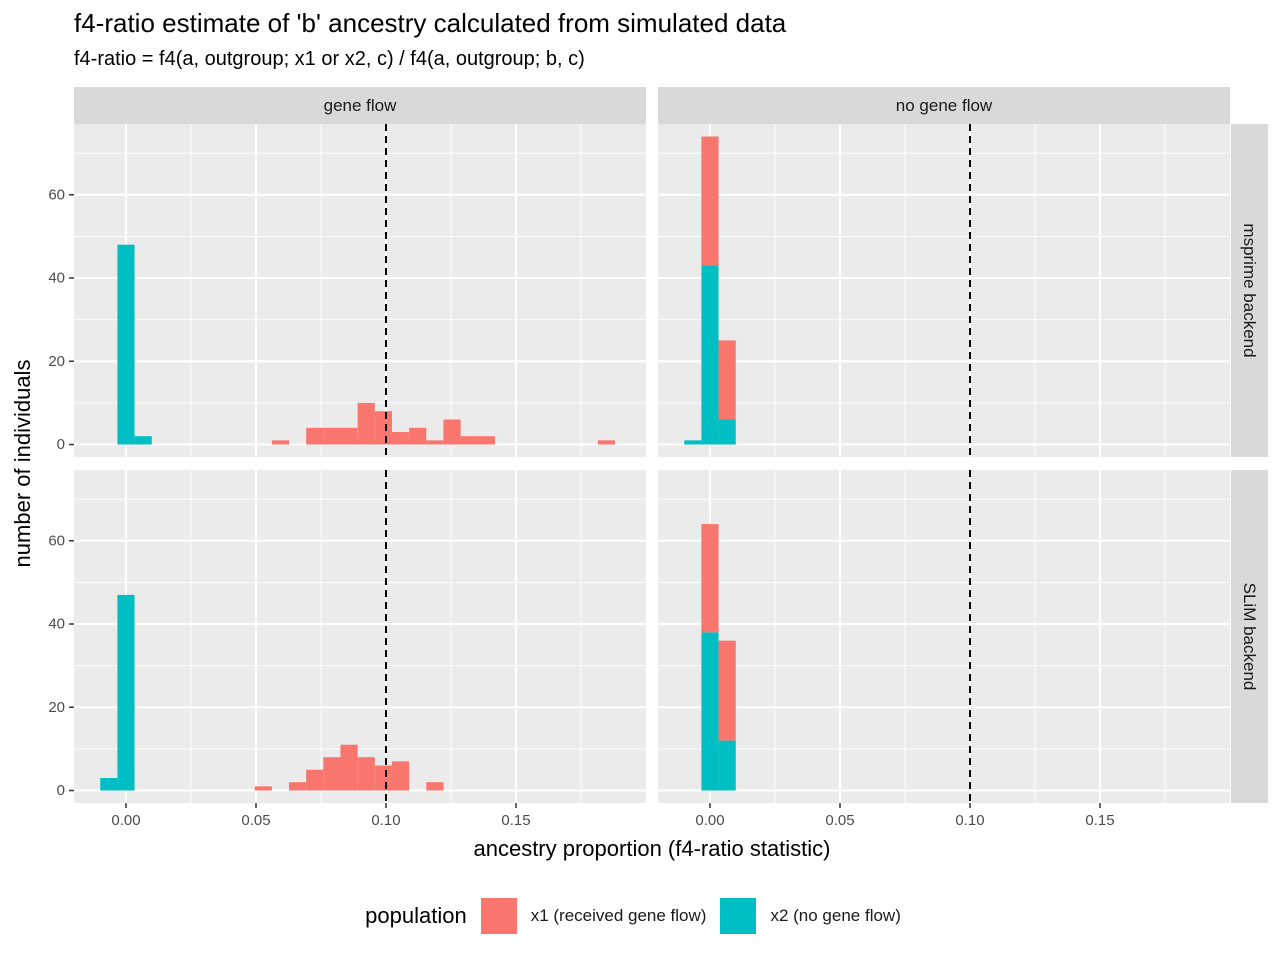 The height and width of the screenshot is (960, 1280). I want to click on legend-key-x2, so click(738, 916).